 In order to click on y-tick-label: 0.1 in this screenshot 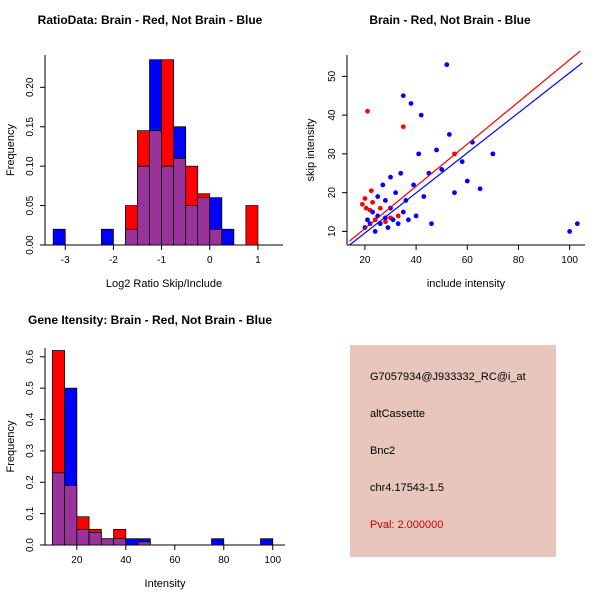, I will do `click(30, 513)`.